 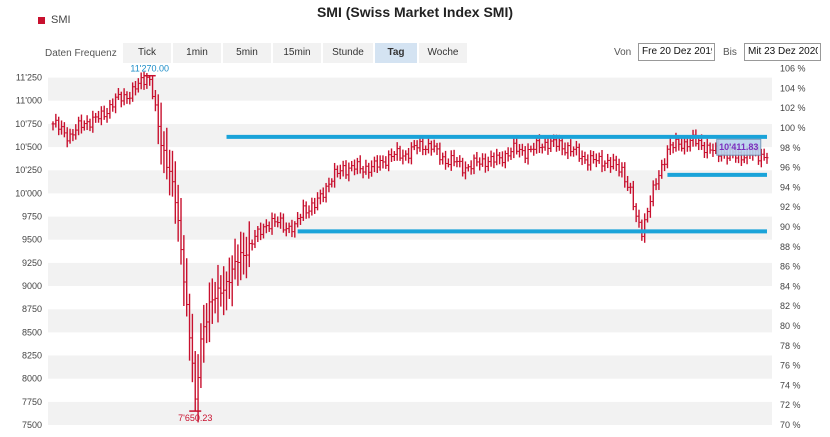 What do you see at coordinates (32, 286) in the screenshot?
I see `y-tick-label: 9000` at bounding box center [32, 286].